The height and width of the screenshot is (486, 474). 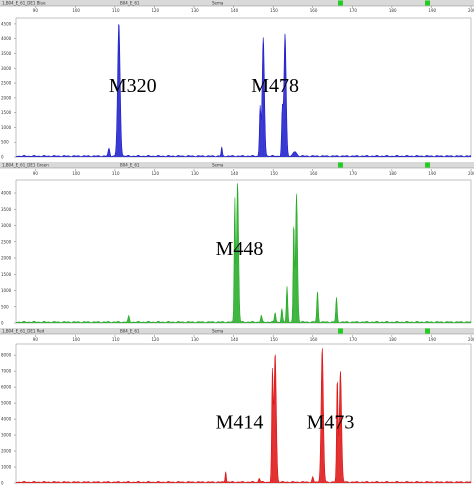 I want to click on y-tick-label: 6000, so click(x=6, y=387).